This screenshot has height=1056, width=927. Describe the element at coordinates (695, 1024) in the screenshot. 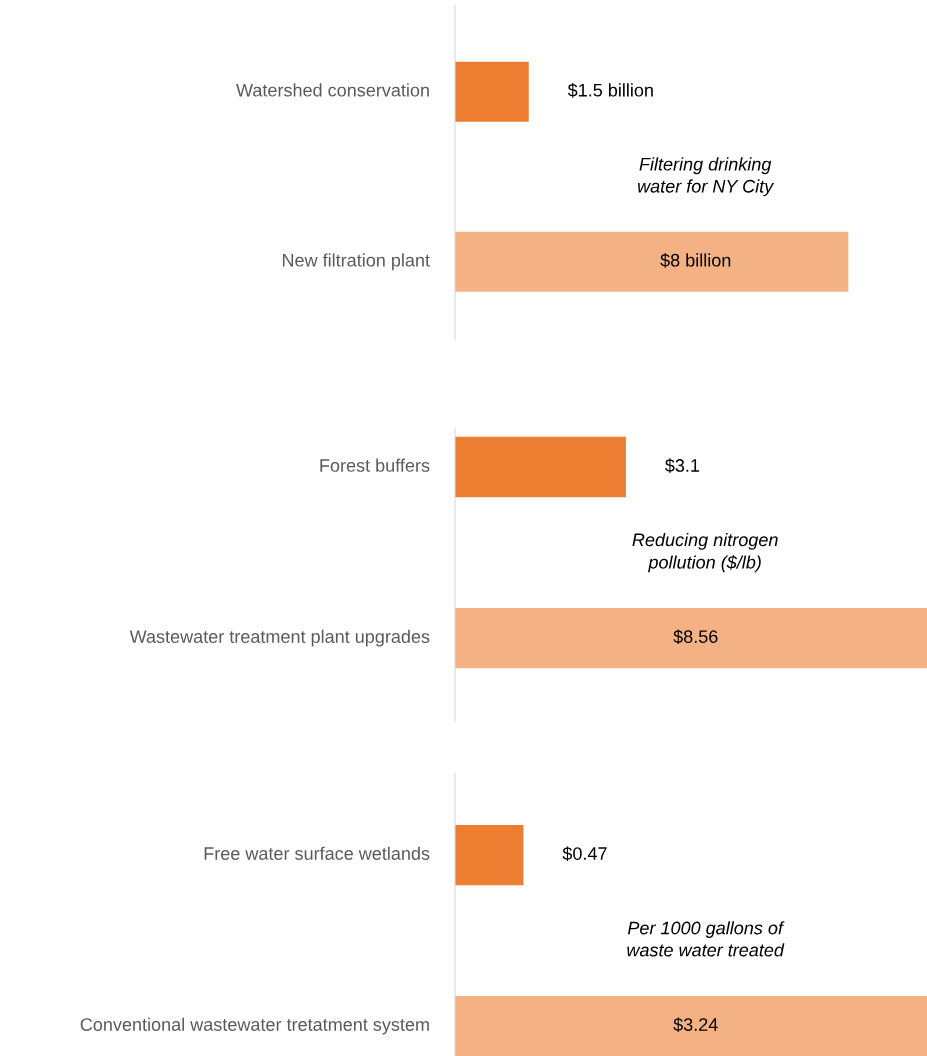

I see `data-label: $3.24` at that location.